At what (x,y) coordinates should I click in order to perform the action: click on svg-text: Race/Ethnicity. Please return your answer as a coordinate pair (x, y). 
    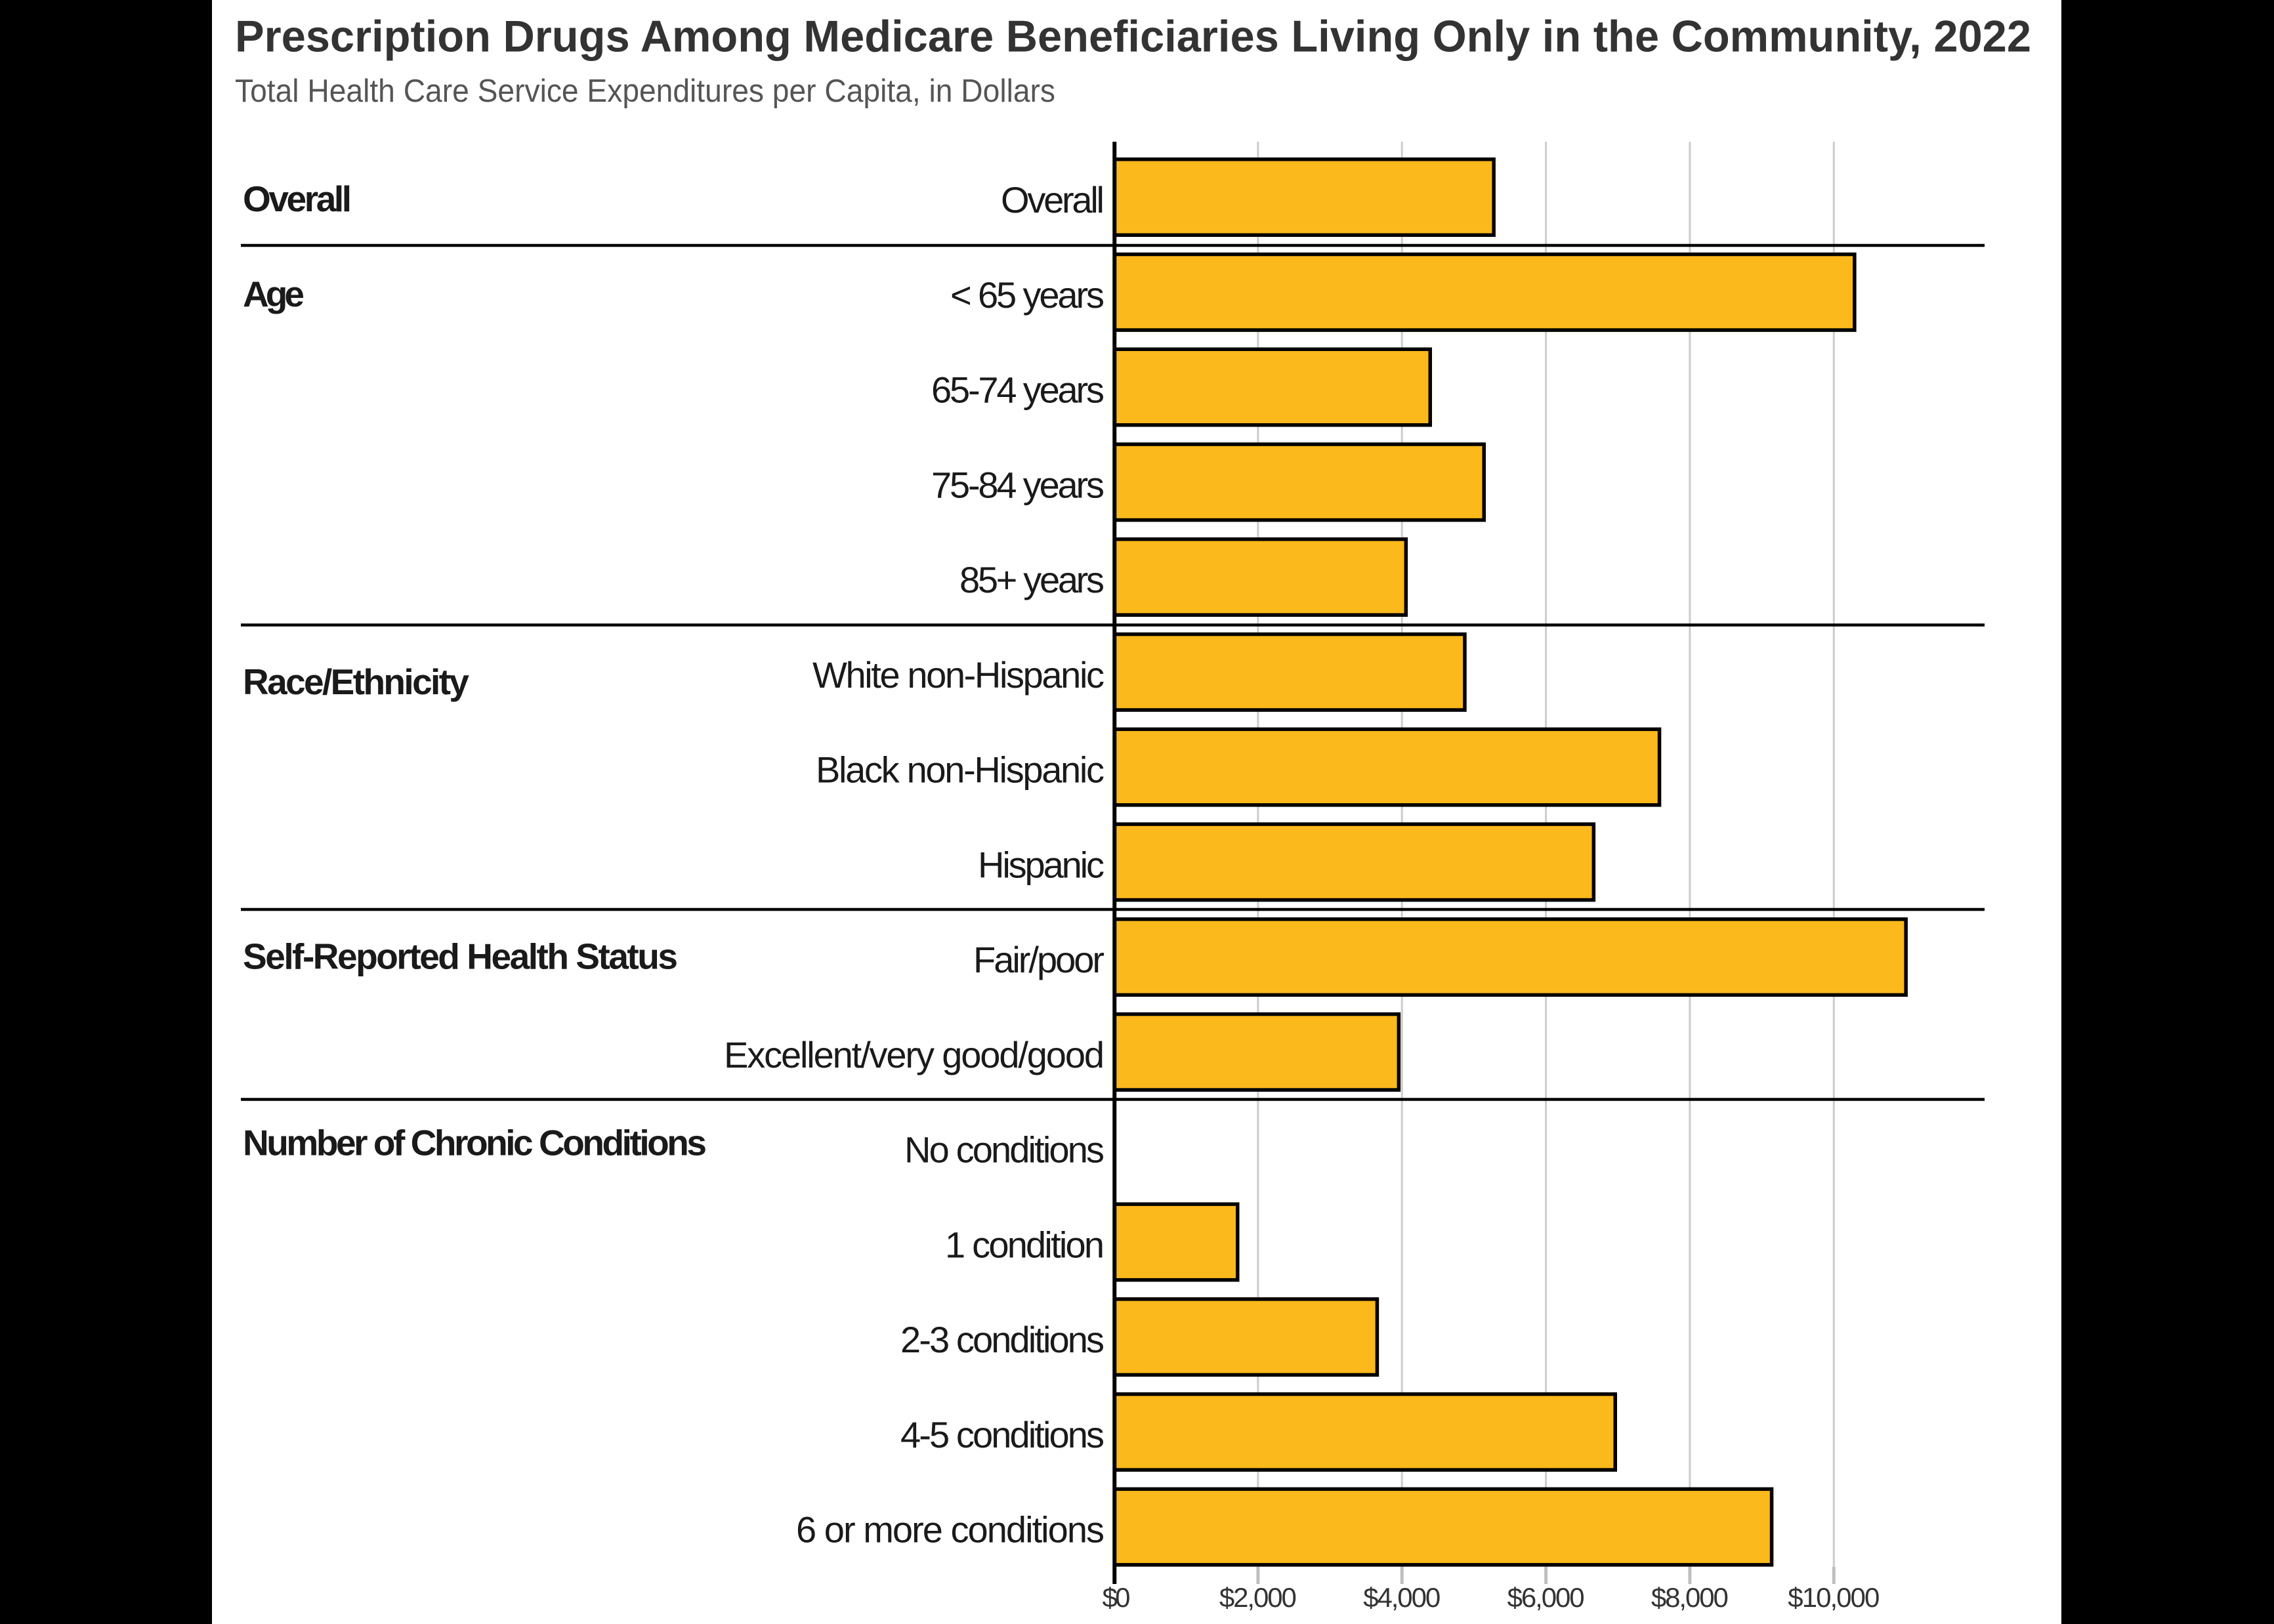
    Looking at the image, I should click on (356, 682).